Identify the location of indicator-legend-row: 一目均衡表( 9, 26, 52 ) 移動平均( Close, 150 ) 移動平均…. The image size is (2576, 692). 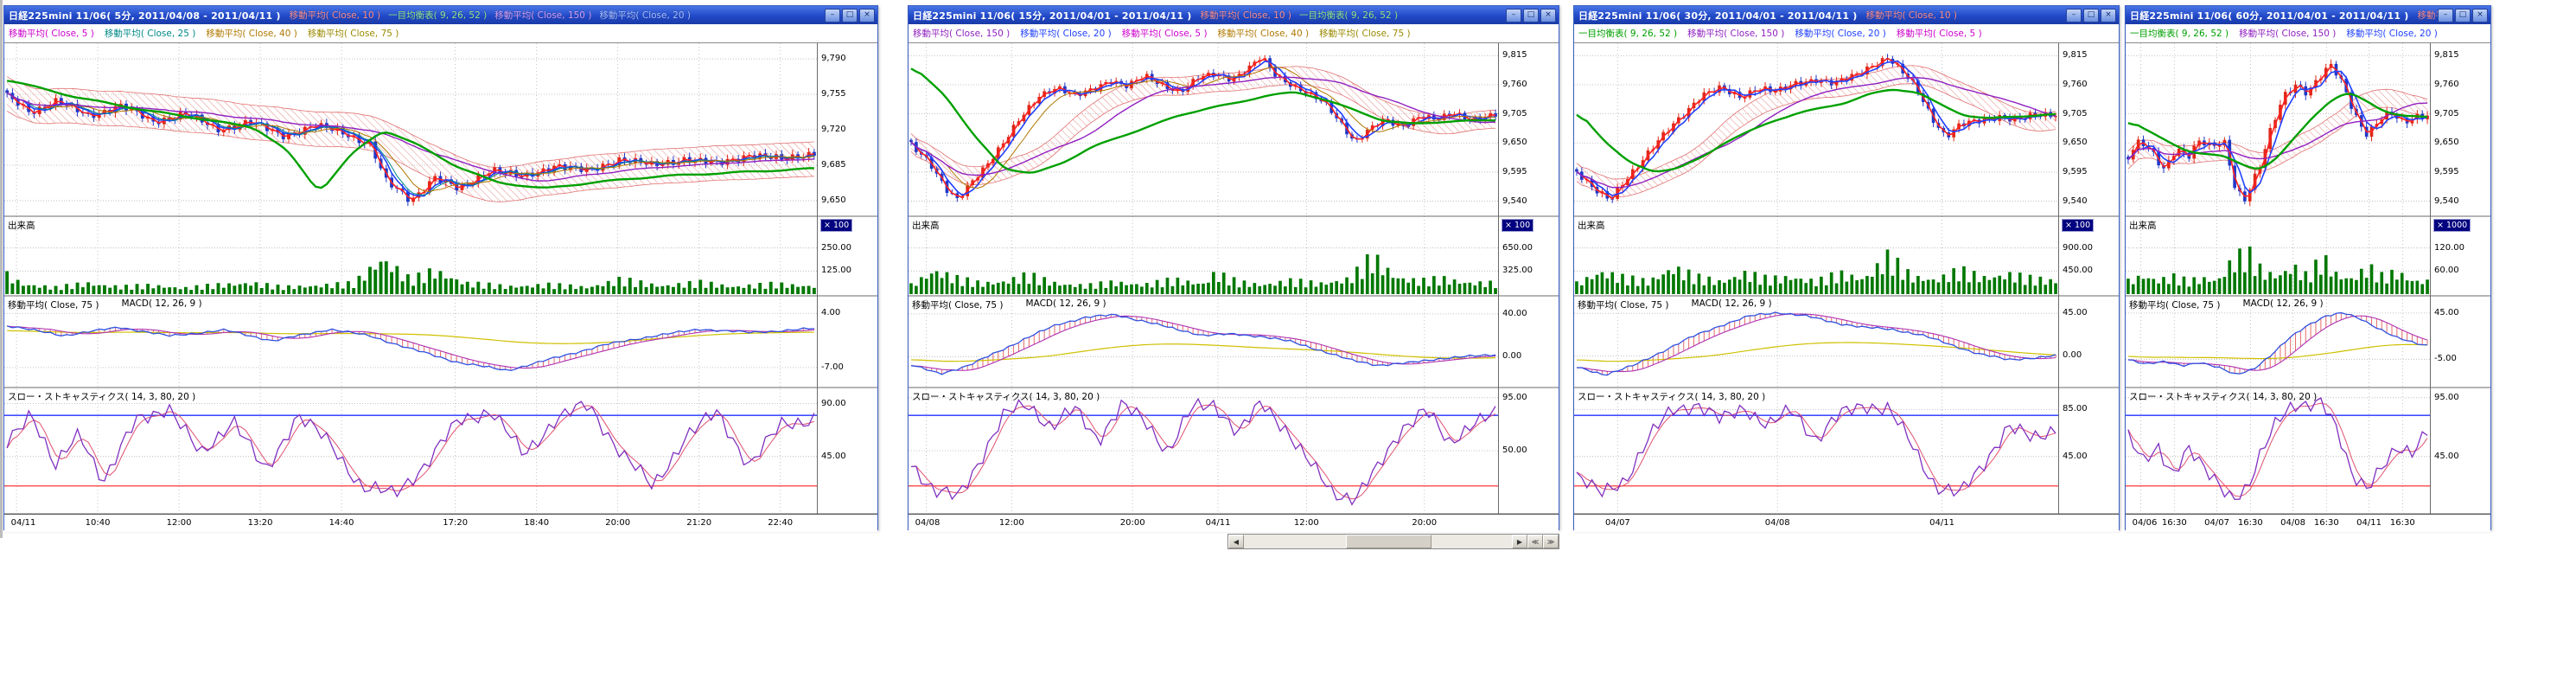
(1846, 34).